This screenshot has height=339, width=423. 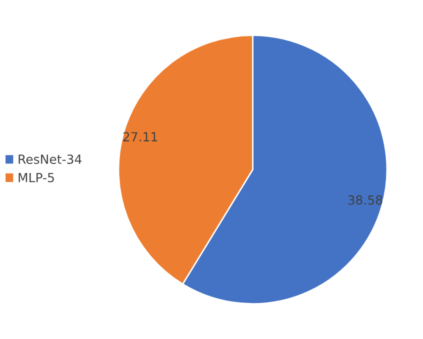 What do you see at coordinates (365, 200) in the screenshot?
I see `data-label: 38.58` at bounding box center [365, 200].